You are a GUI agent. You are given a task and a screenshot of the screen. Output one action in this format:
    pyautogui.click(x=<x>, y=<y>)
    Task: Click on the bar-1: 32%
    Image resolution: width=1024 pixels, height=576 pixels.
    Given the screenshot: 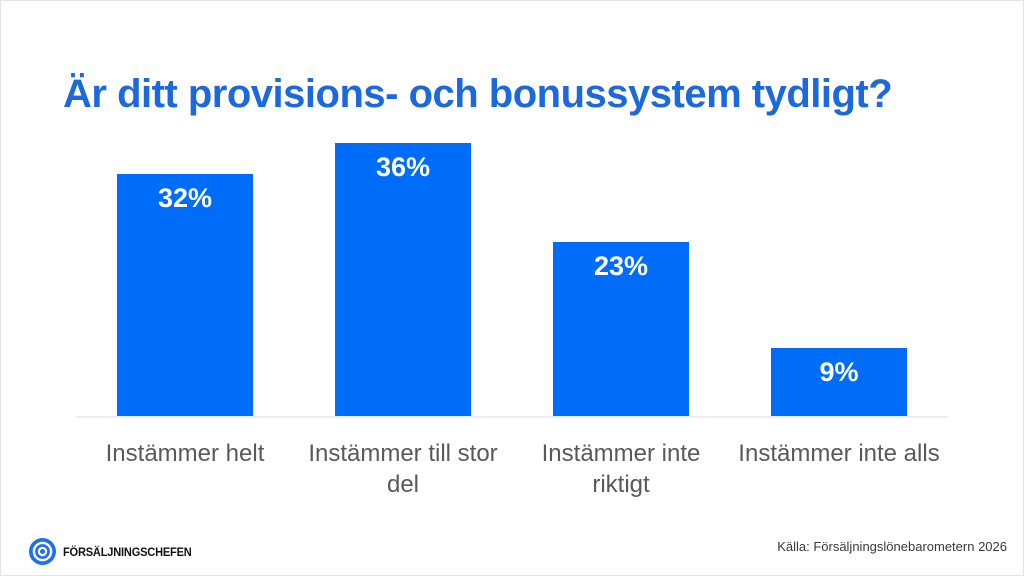 What is the action you would take?
    pyautogui.click(x=185, y=295)
    